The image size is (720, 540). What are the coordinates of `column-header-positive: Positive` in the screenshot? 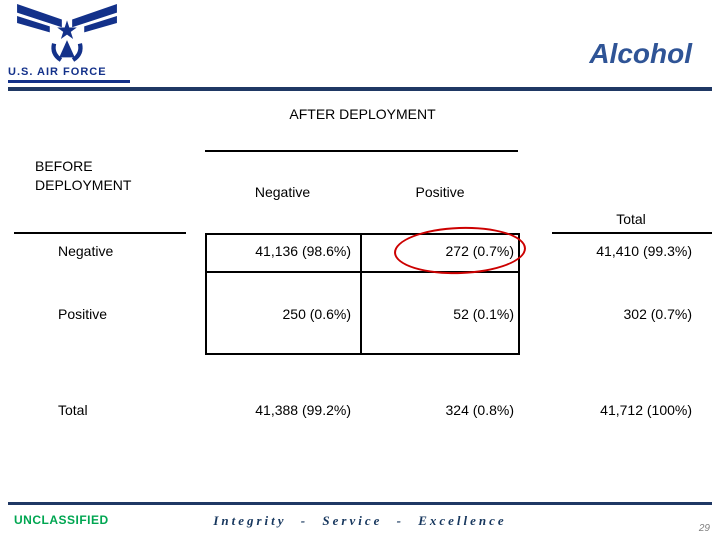 It's located at (440, 192).